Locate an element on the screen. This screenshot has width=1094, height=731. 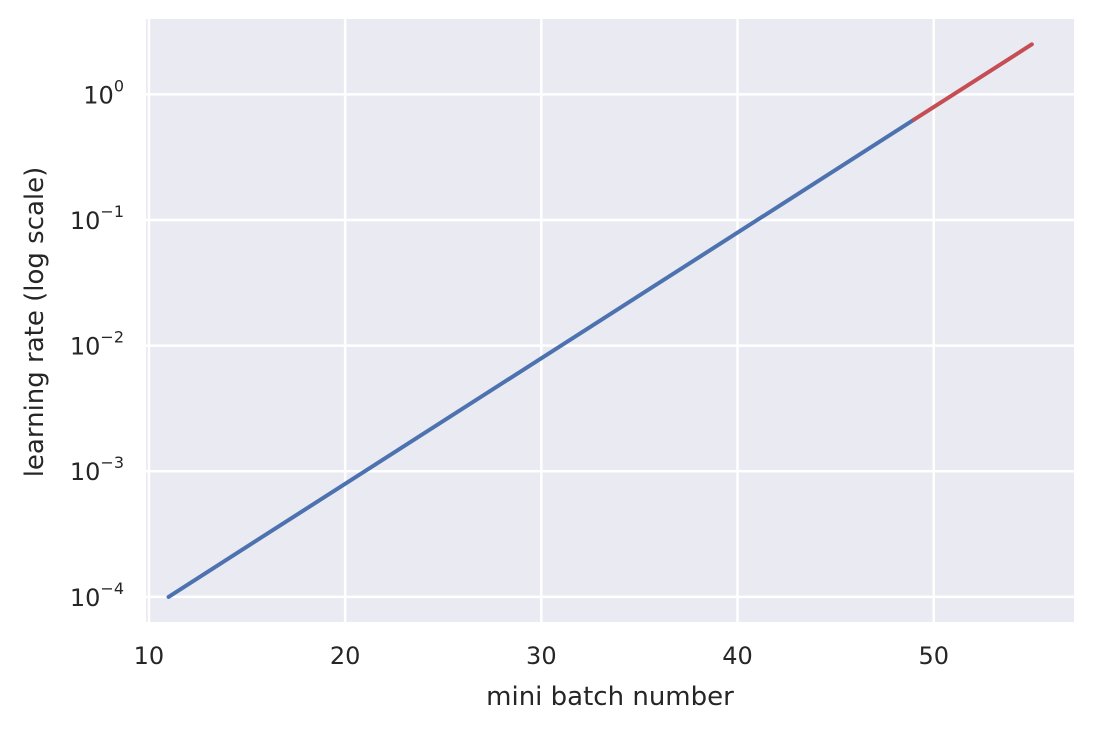
y-axis-label: learning rate (log scale) is located at coordinates (35, 322).